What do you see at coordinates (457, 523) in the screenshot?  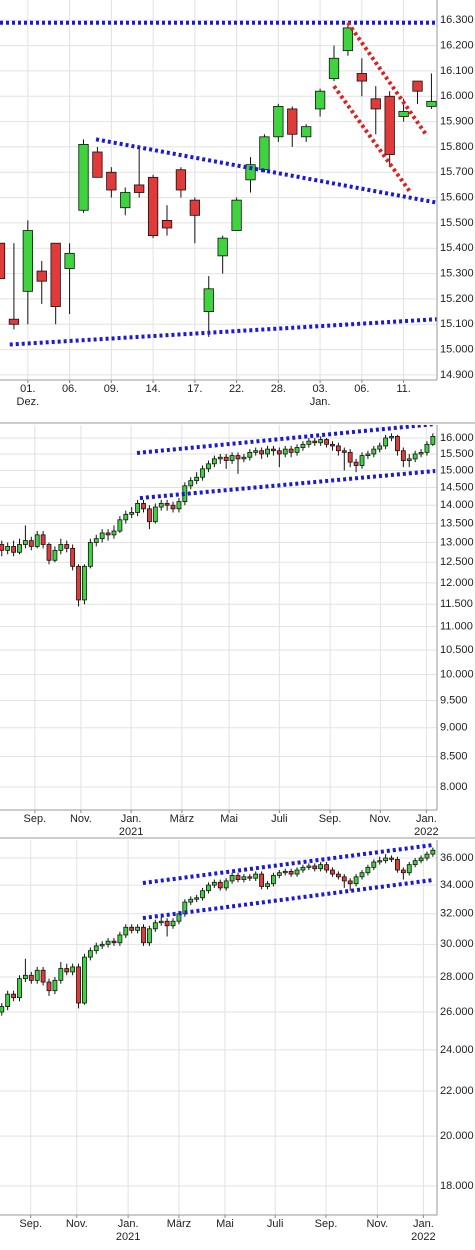 I see `y-tick-label: 13.500` at bounding box center [457, 523].